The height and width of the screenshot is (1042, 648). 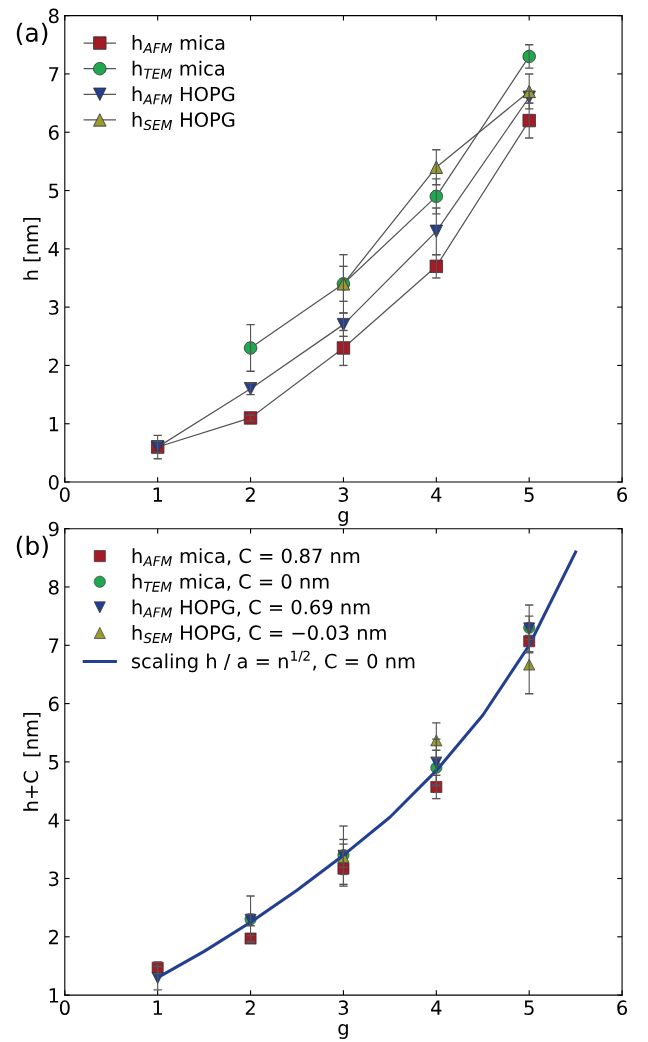 What do you see at coordinates (183, 121) in the screenshot?
I see `legend-label: h$_{SEM}$ HOPG` at bounding box center [183, 121].